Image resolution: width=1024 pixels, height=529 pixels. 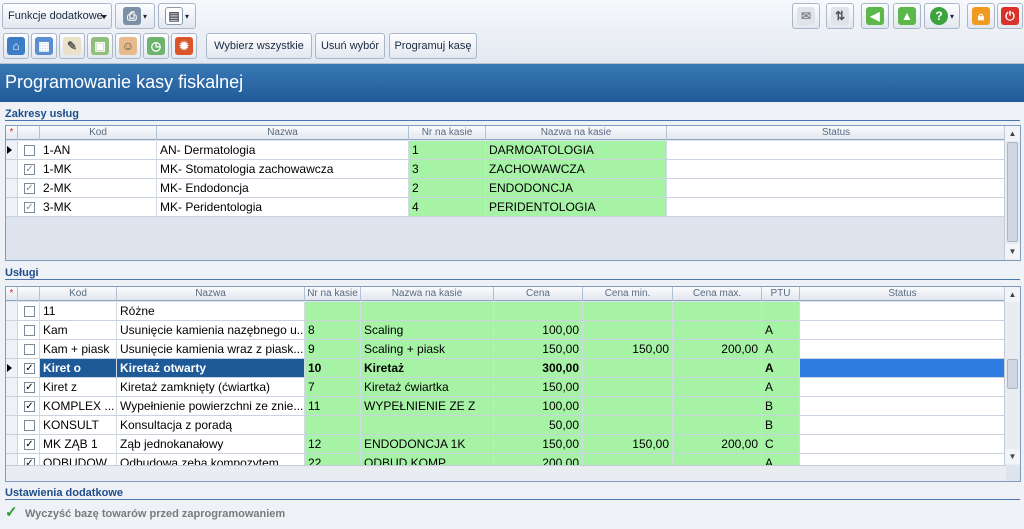 I want to click on settings-button: ✹, so click(x=184, y=46).